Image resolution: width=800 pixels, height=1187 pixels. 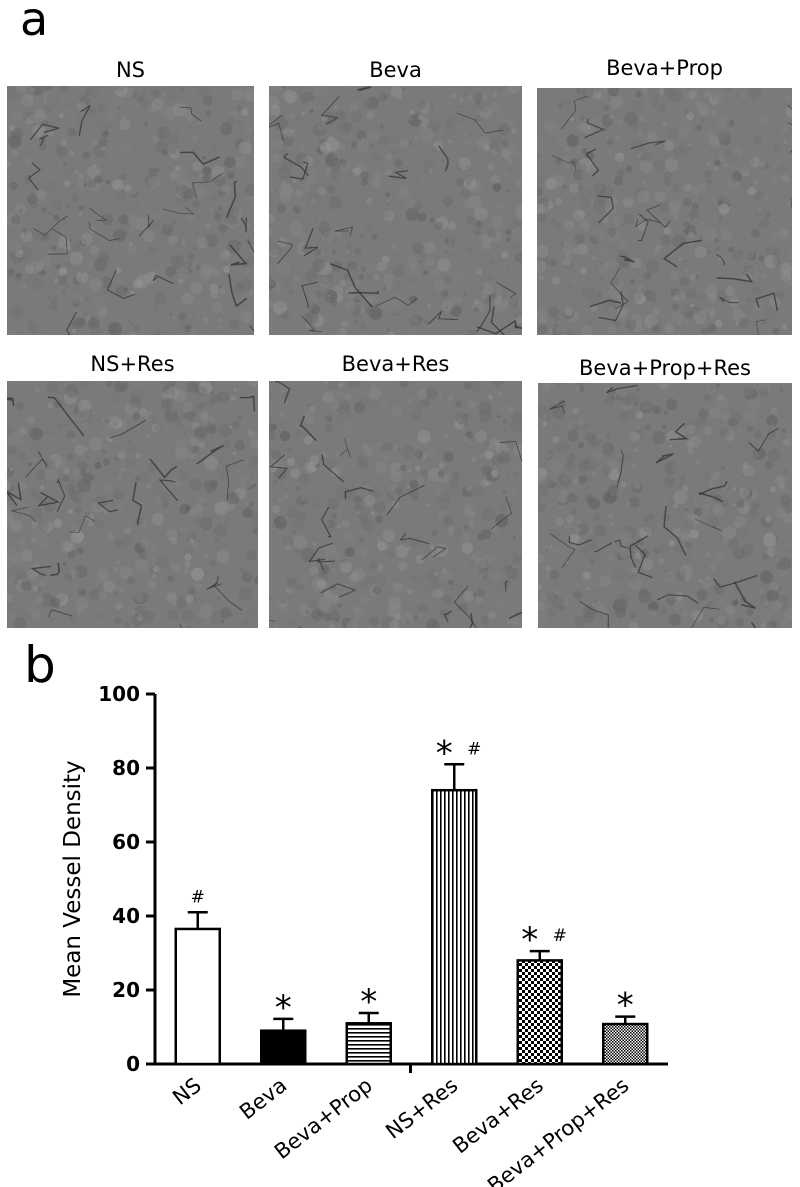 I want to click on micrograph-label: Beva+Res, so click(x=395, y=364).